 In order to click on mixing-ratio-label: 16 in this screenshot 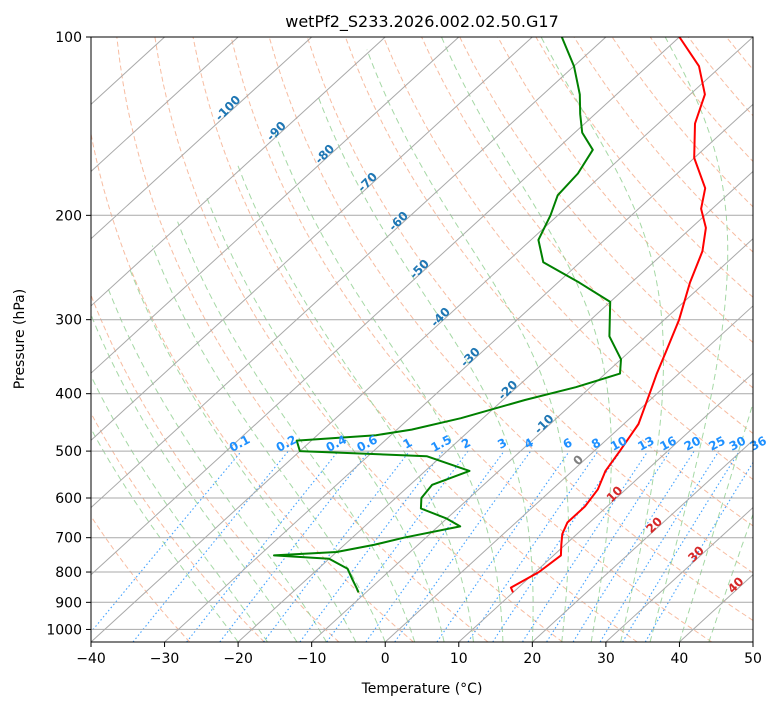, I will do `click(667, 443)`.